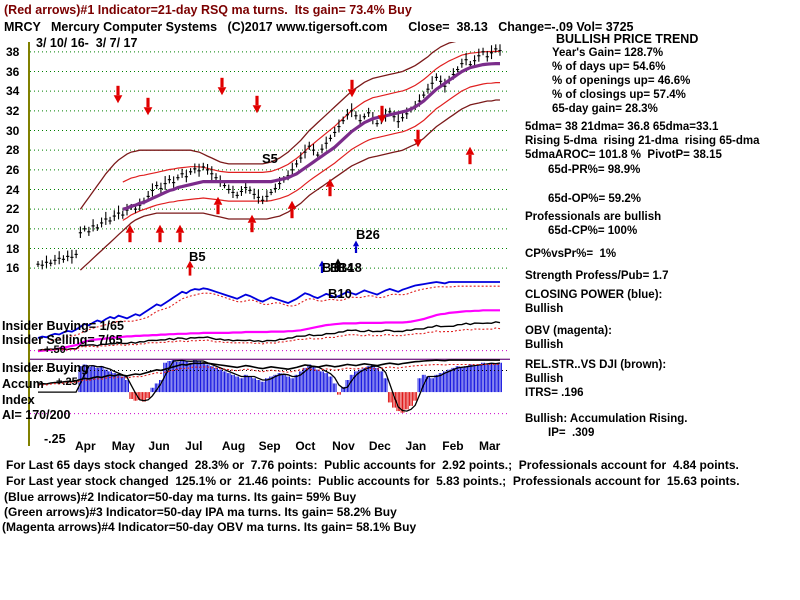  I want to click on op-percent-line: 65d-OP%= 59.2%, so click(595, 199).